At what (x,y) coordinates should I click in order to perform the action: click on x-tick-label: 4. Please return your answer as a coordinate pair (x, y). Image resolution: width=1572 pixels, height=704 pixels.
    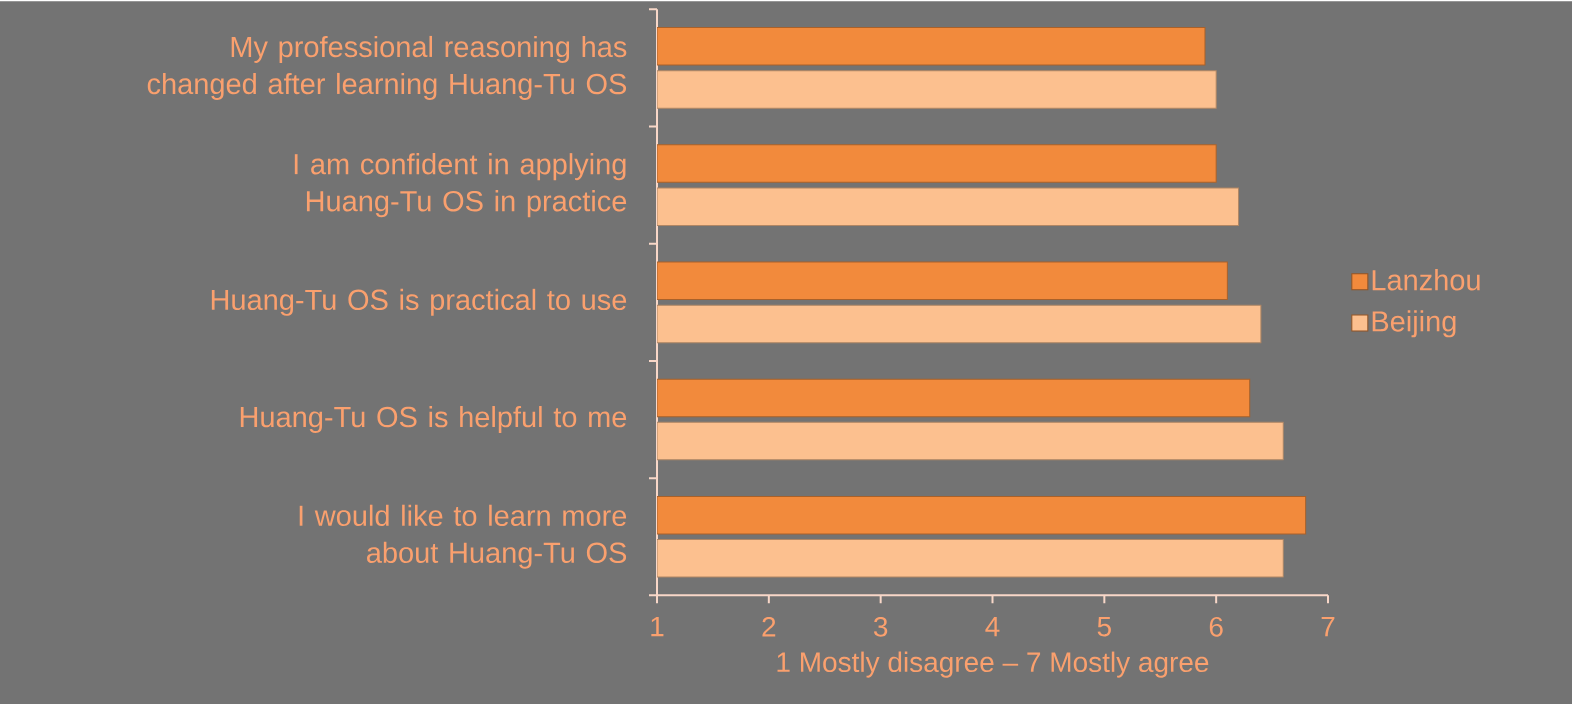
    Looking at the image, I should click on (992, 626).